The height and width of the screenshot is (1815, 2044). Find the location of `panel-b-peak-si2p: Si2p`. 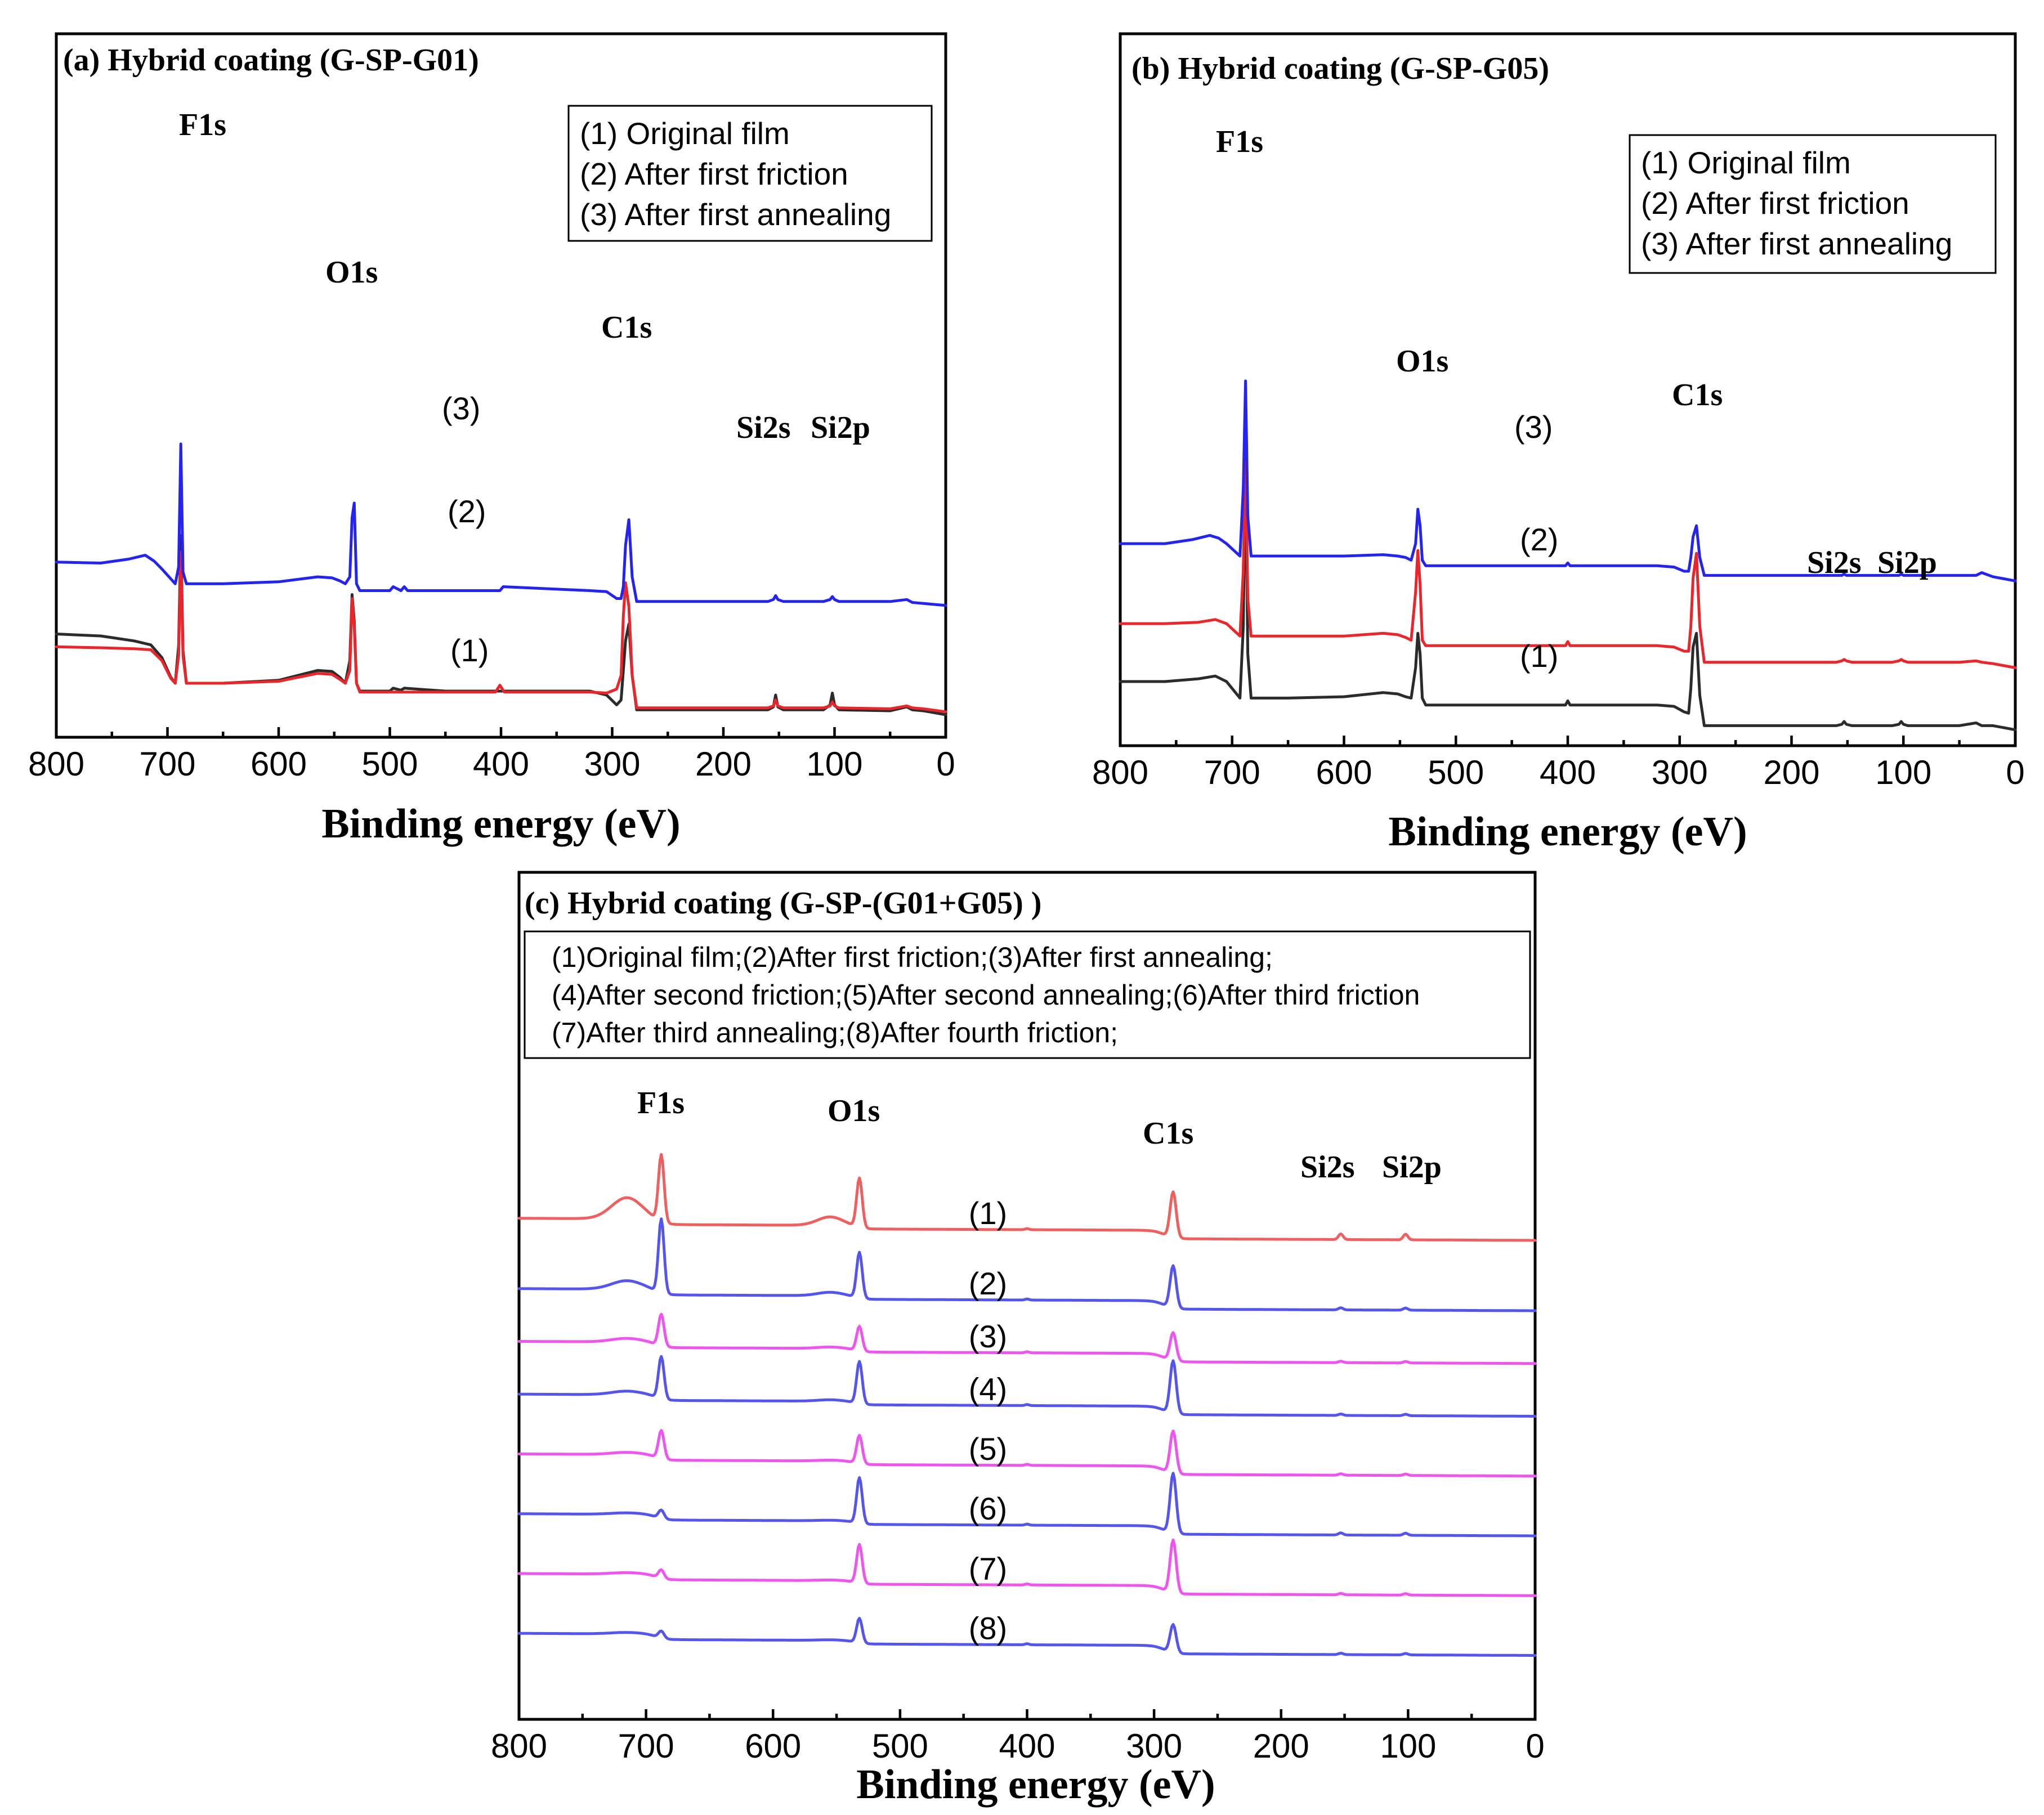

panel-b-peak-si2p: Si2p is located at coordinates (1907, 562).